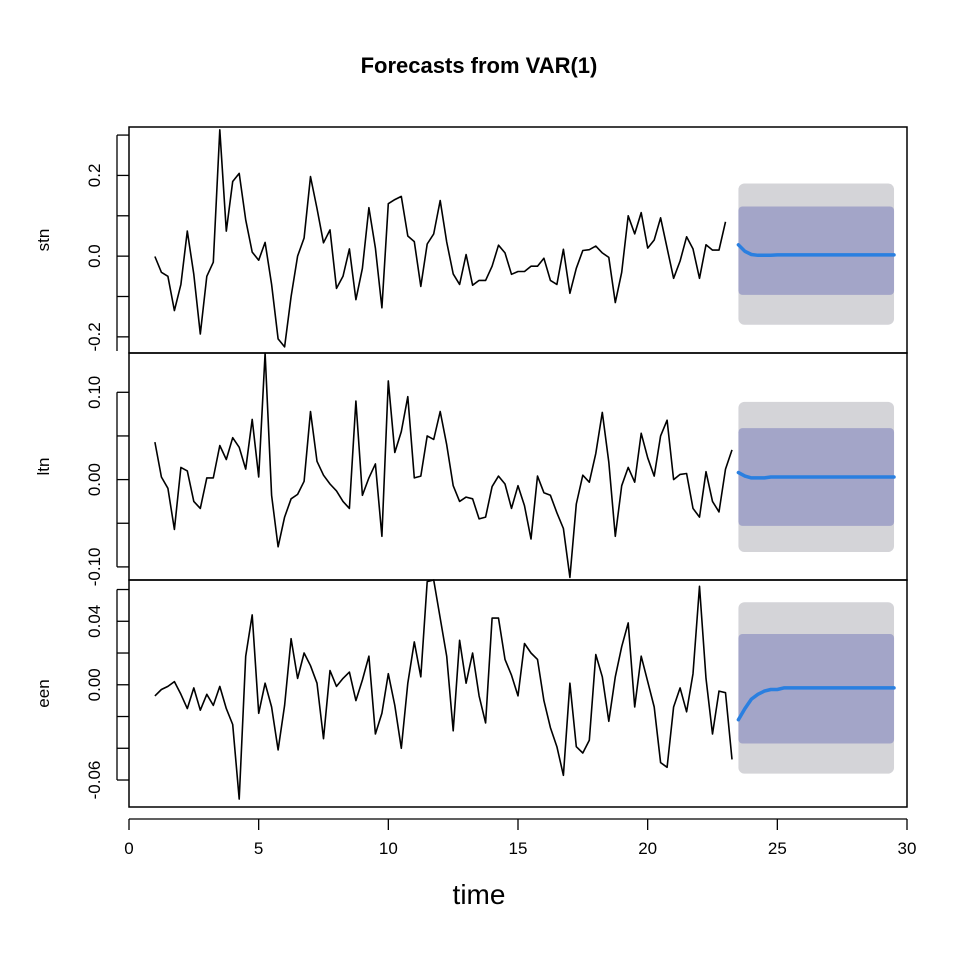 The image size is (960, 960). Describe the element at coordinates (440, 238) in the screenshot. I see `observed-line-stn` at that location.